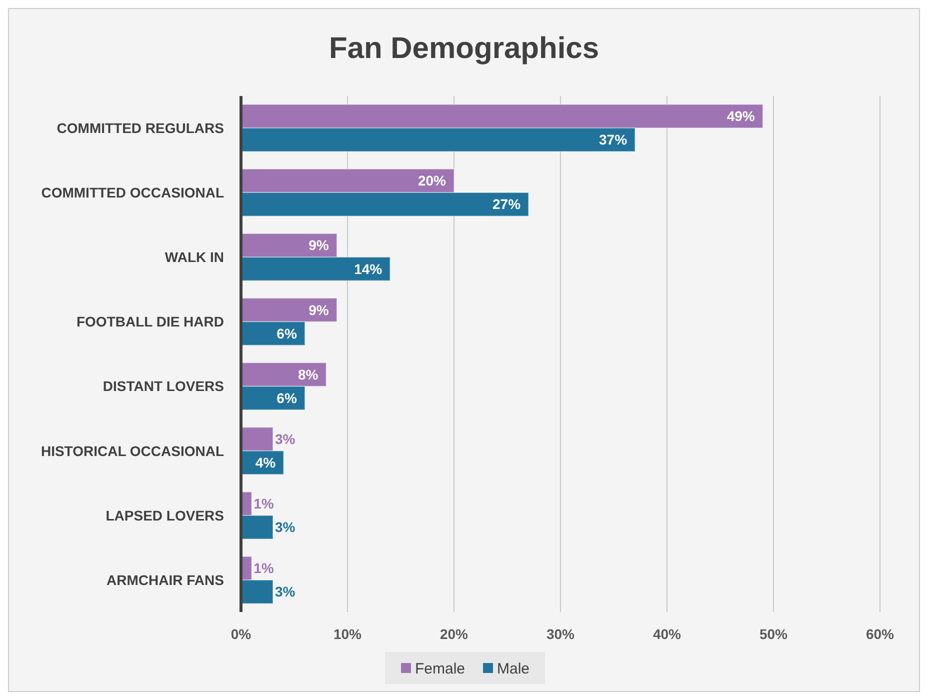 This screenshot has height=700, width=928. I want to click on chart-title: Fan Demographics, so click(464, 48).